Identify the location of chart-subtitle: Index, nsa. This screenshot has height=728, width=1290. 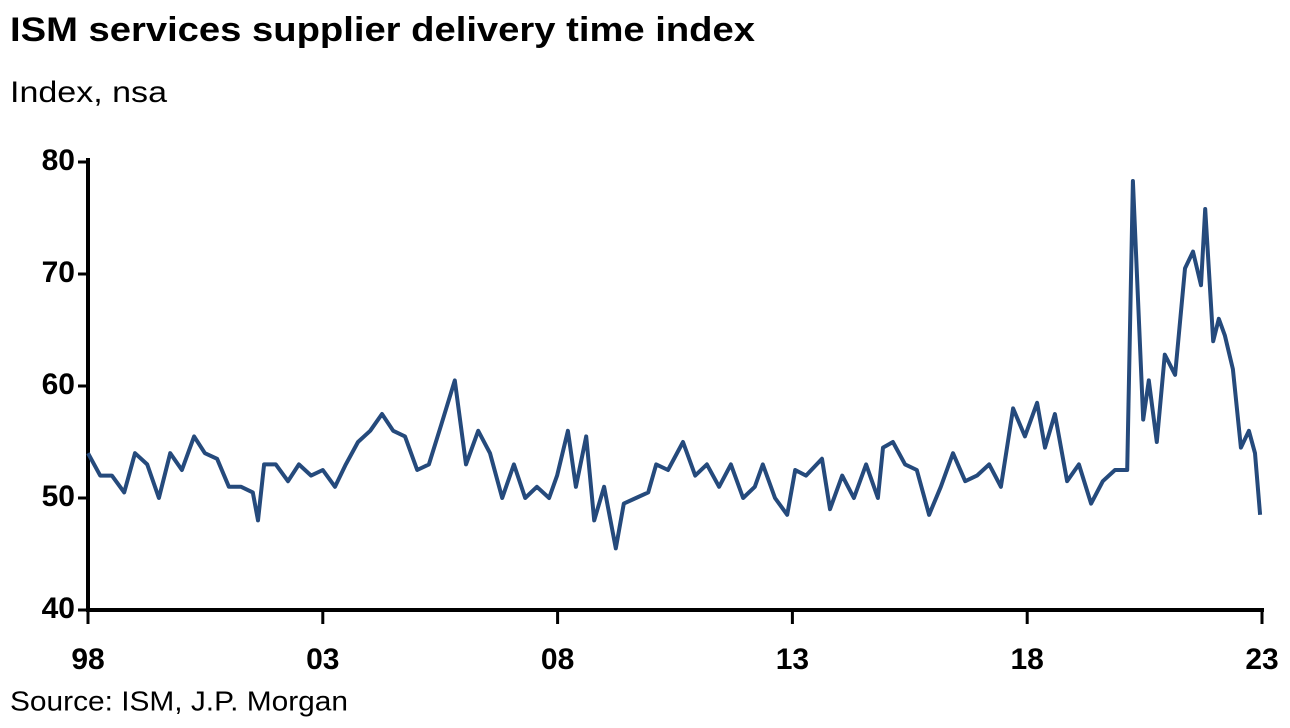
(88, 92).